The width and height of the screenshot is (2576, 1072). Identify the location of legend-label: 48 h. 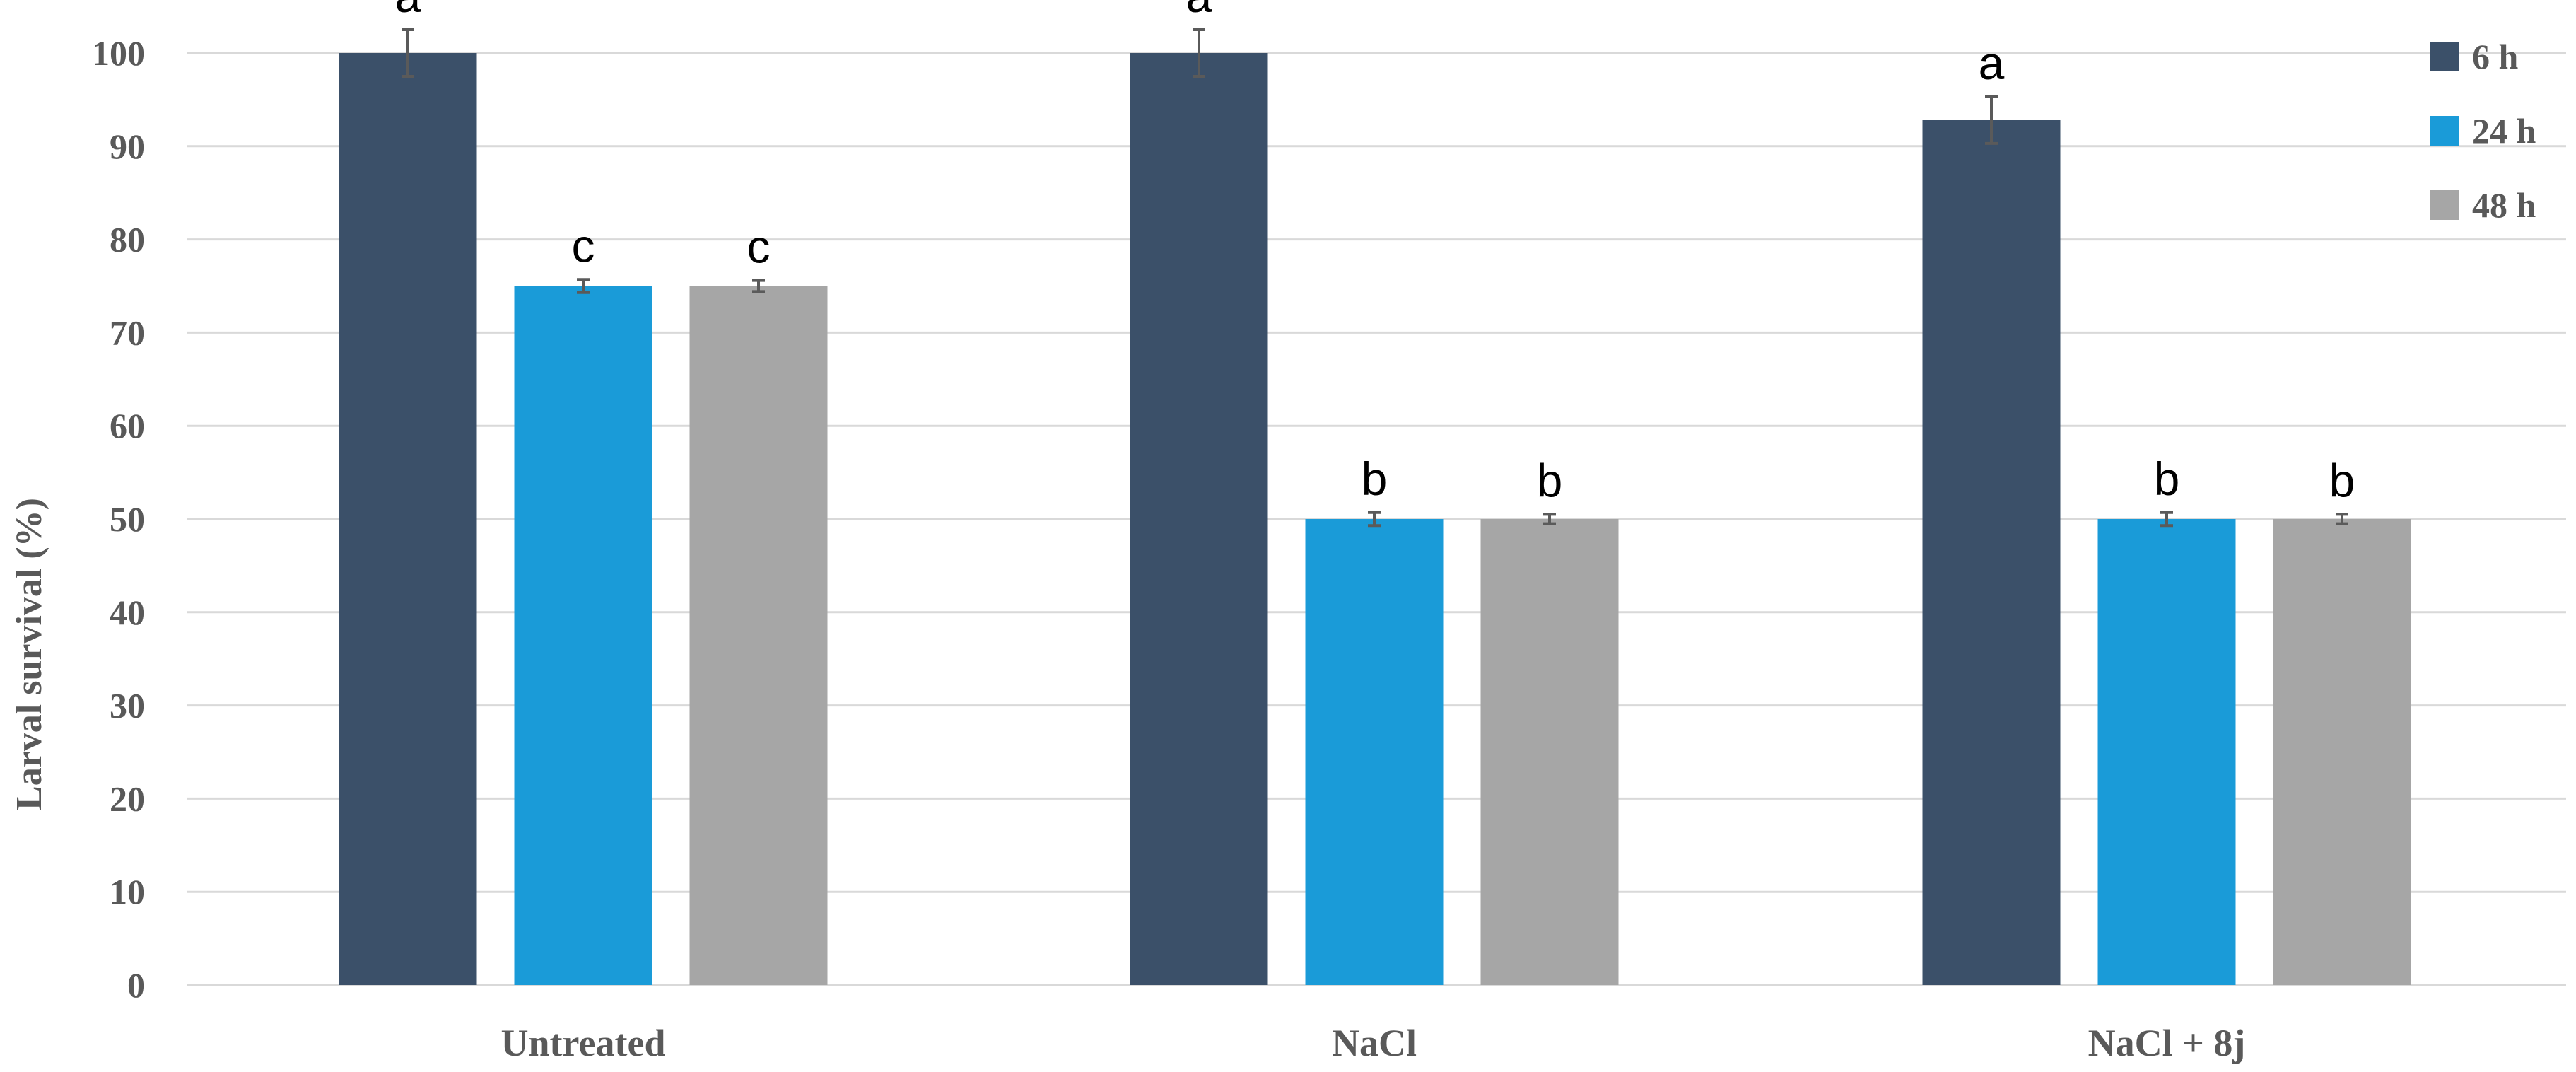
(2504, 205).